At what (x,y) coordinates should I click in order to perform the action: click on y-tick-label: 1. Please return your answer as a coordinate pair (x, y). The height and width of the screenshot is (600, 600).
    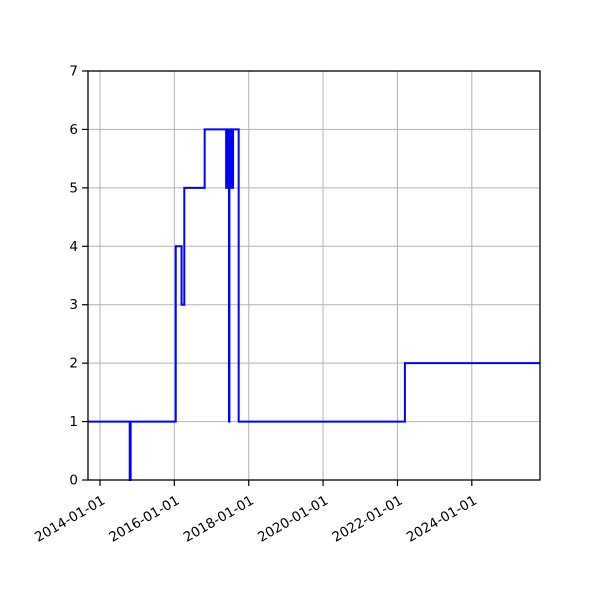
    Looking at the image, I should click on (73, 422).